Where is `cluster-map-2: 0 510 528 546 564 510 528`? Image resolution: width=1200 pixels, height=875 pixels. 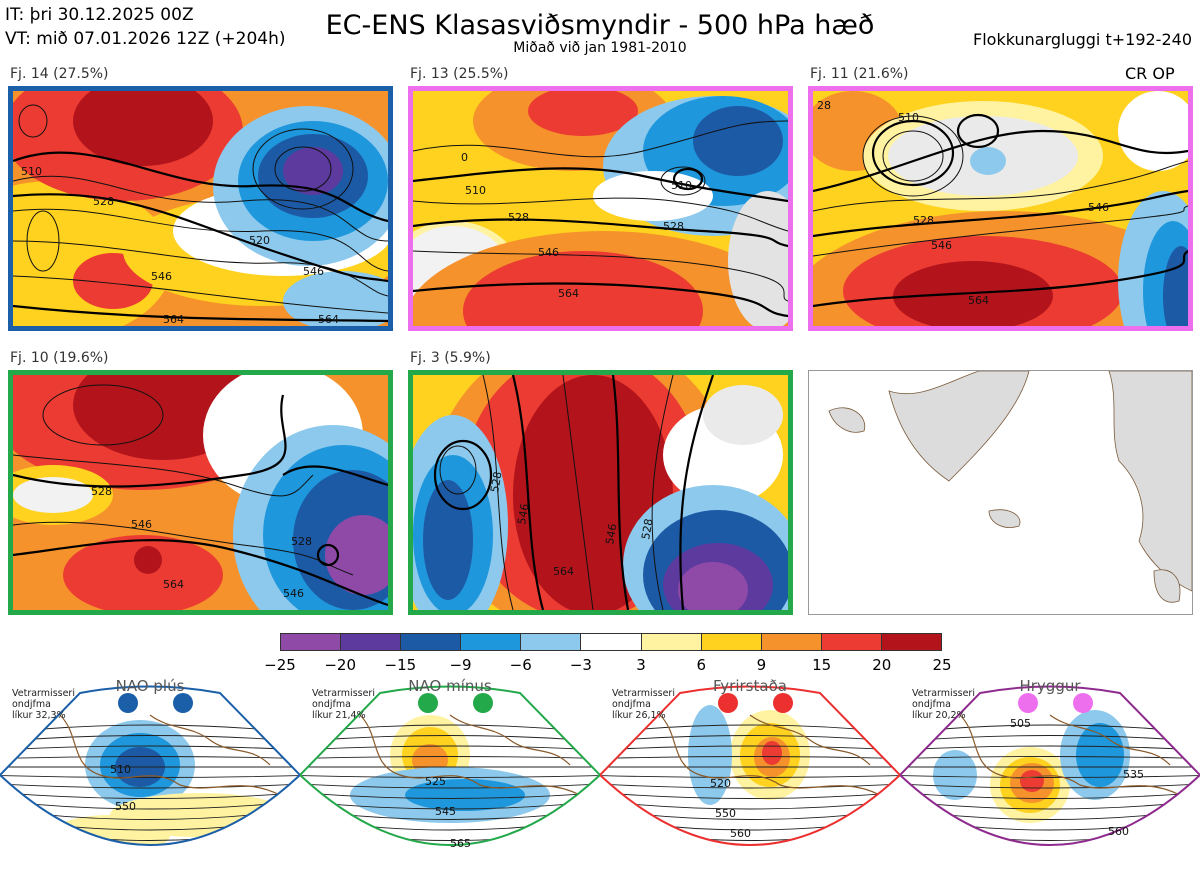 cluster-map-2: 0 510 528 546 564 510 528 is located at coordinates (600, 208).